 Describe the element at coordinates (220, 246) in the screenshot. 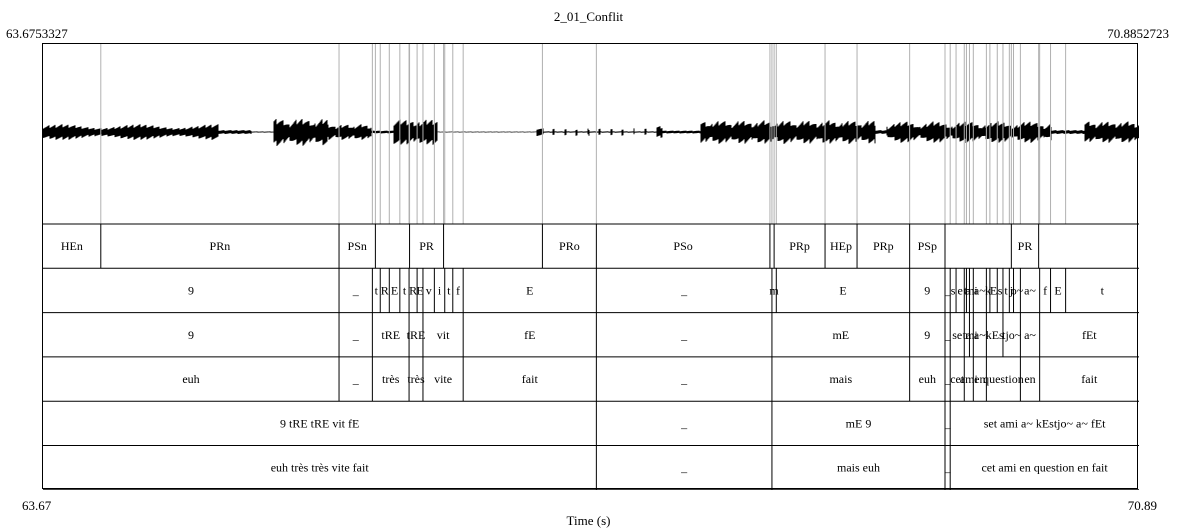

I see `interval-label: PRn` at that location.